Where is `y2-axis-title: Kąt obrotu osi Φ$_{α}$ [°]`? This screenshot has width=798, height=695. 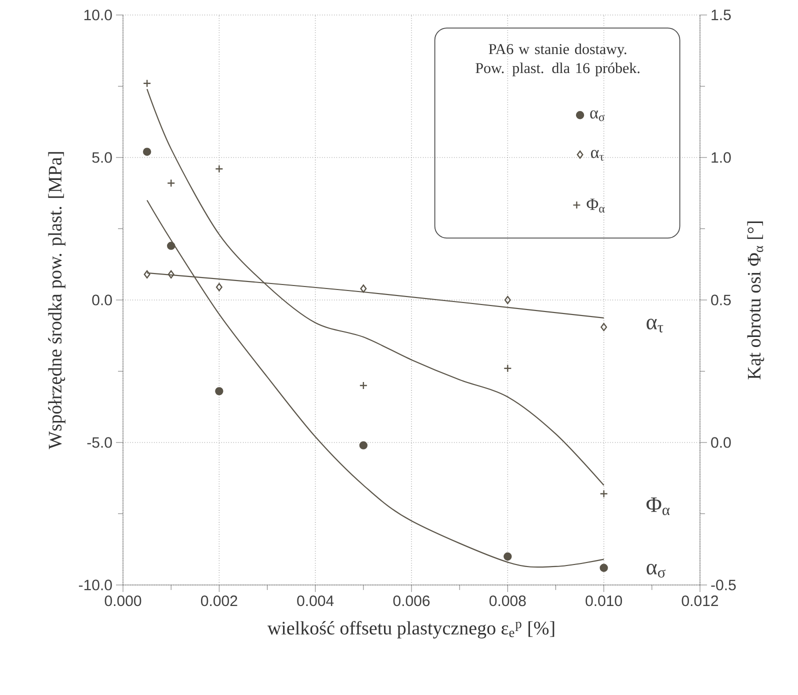 y2-axis-title: Kąt obrotu osi Φ$_{α}$ [°] is located at coordinates (755, 300).